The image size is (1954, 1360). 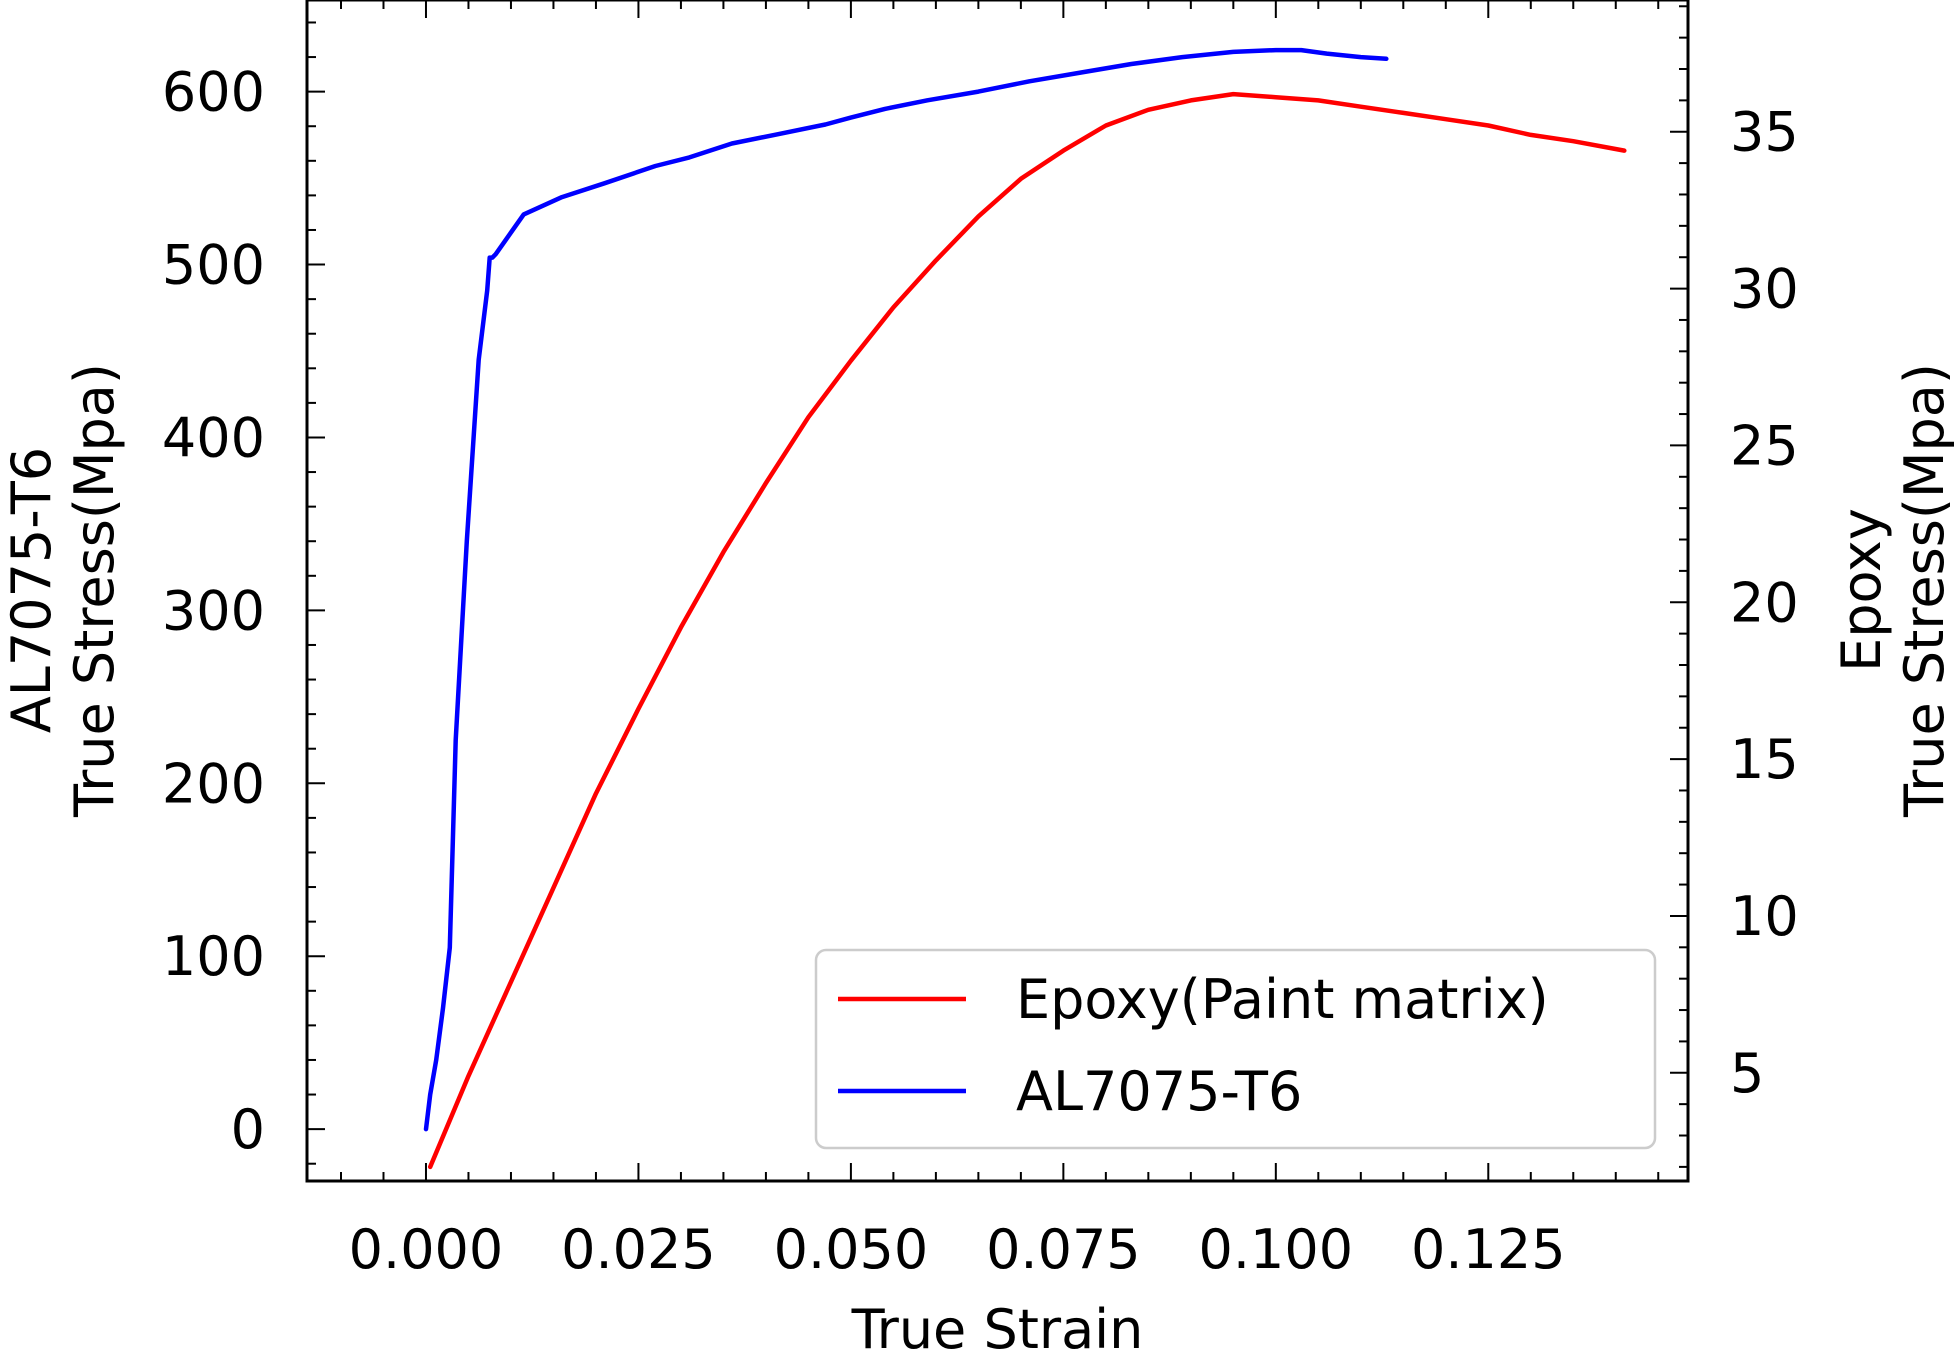 What do you see at coordinates (213, 92) in the screenshot?
I see `y-left-tick-label: 600` at bounding box center [213, 92].